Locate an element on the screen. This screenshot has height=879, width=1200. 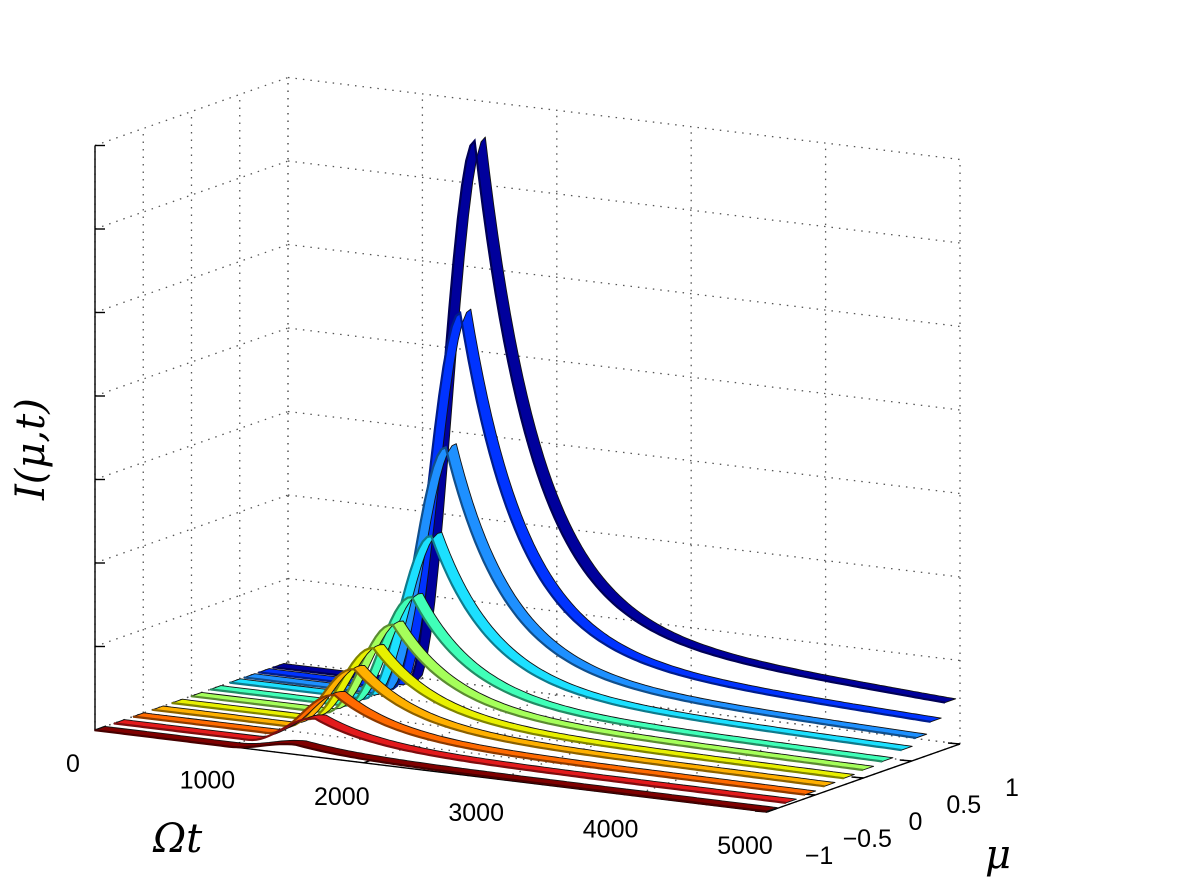
x-tick-label: 1000 is located at coordinates (208, 780).